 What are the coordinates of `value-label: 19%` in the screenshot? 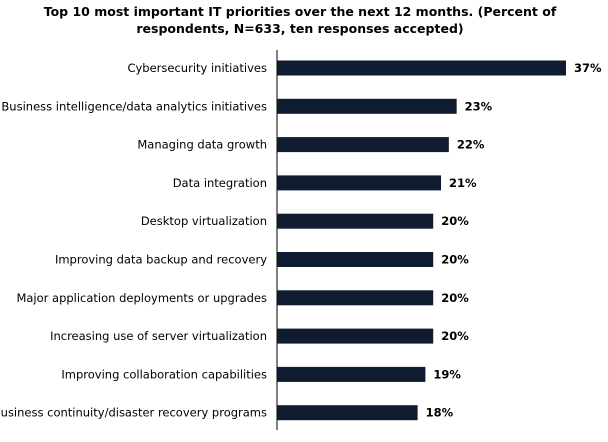 It's located at (447, 374).